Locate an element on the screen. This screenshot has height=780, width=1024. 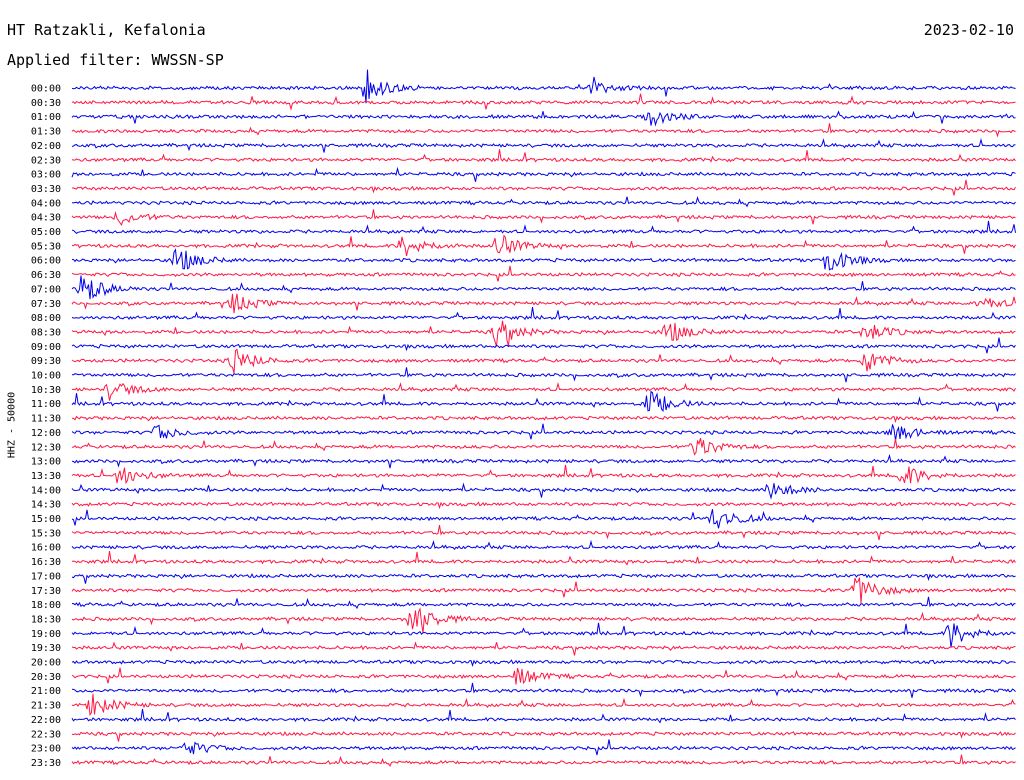
tick-label-1730: 17:30 is located at coordinates (46, 591).